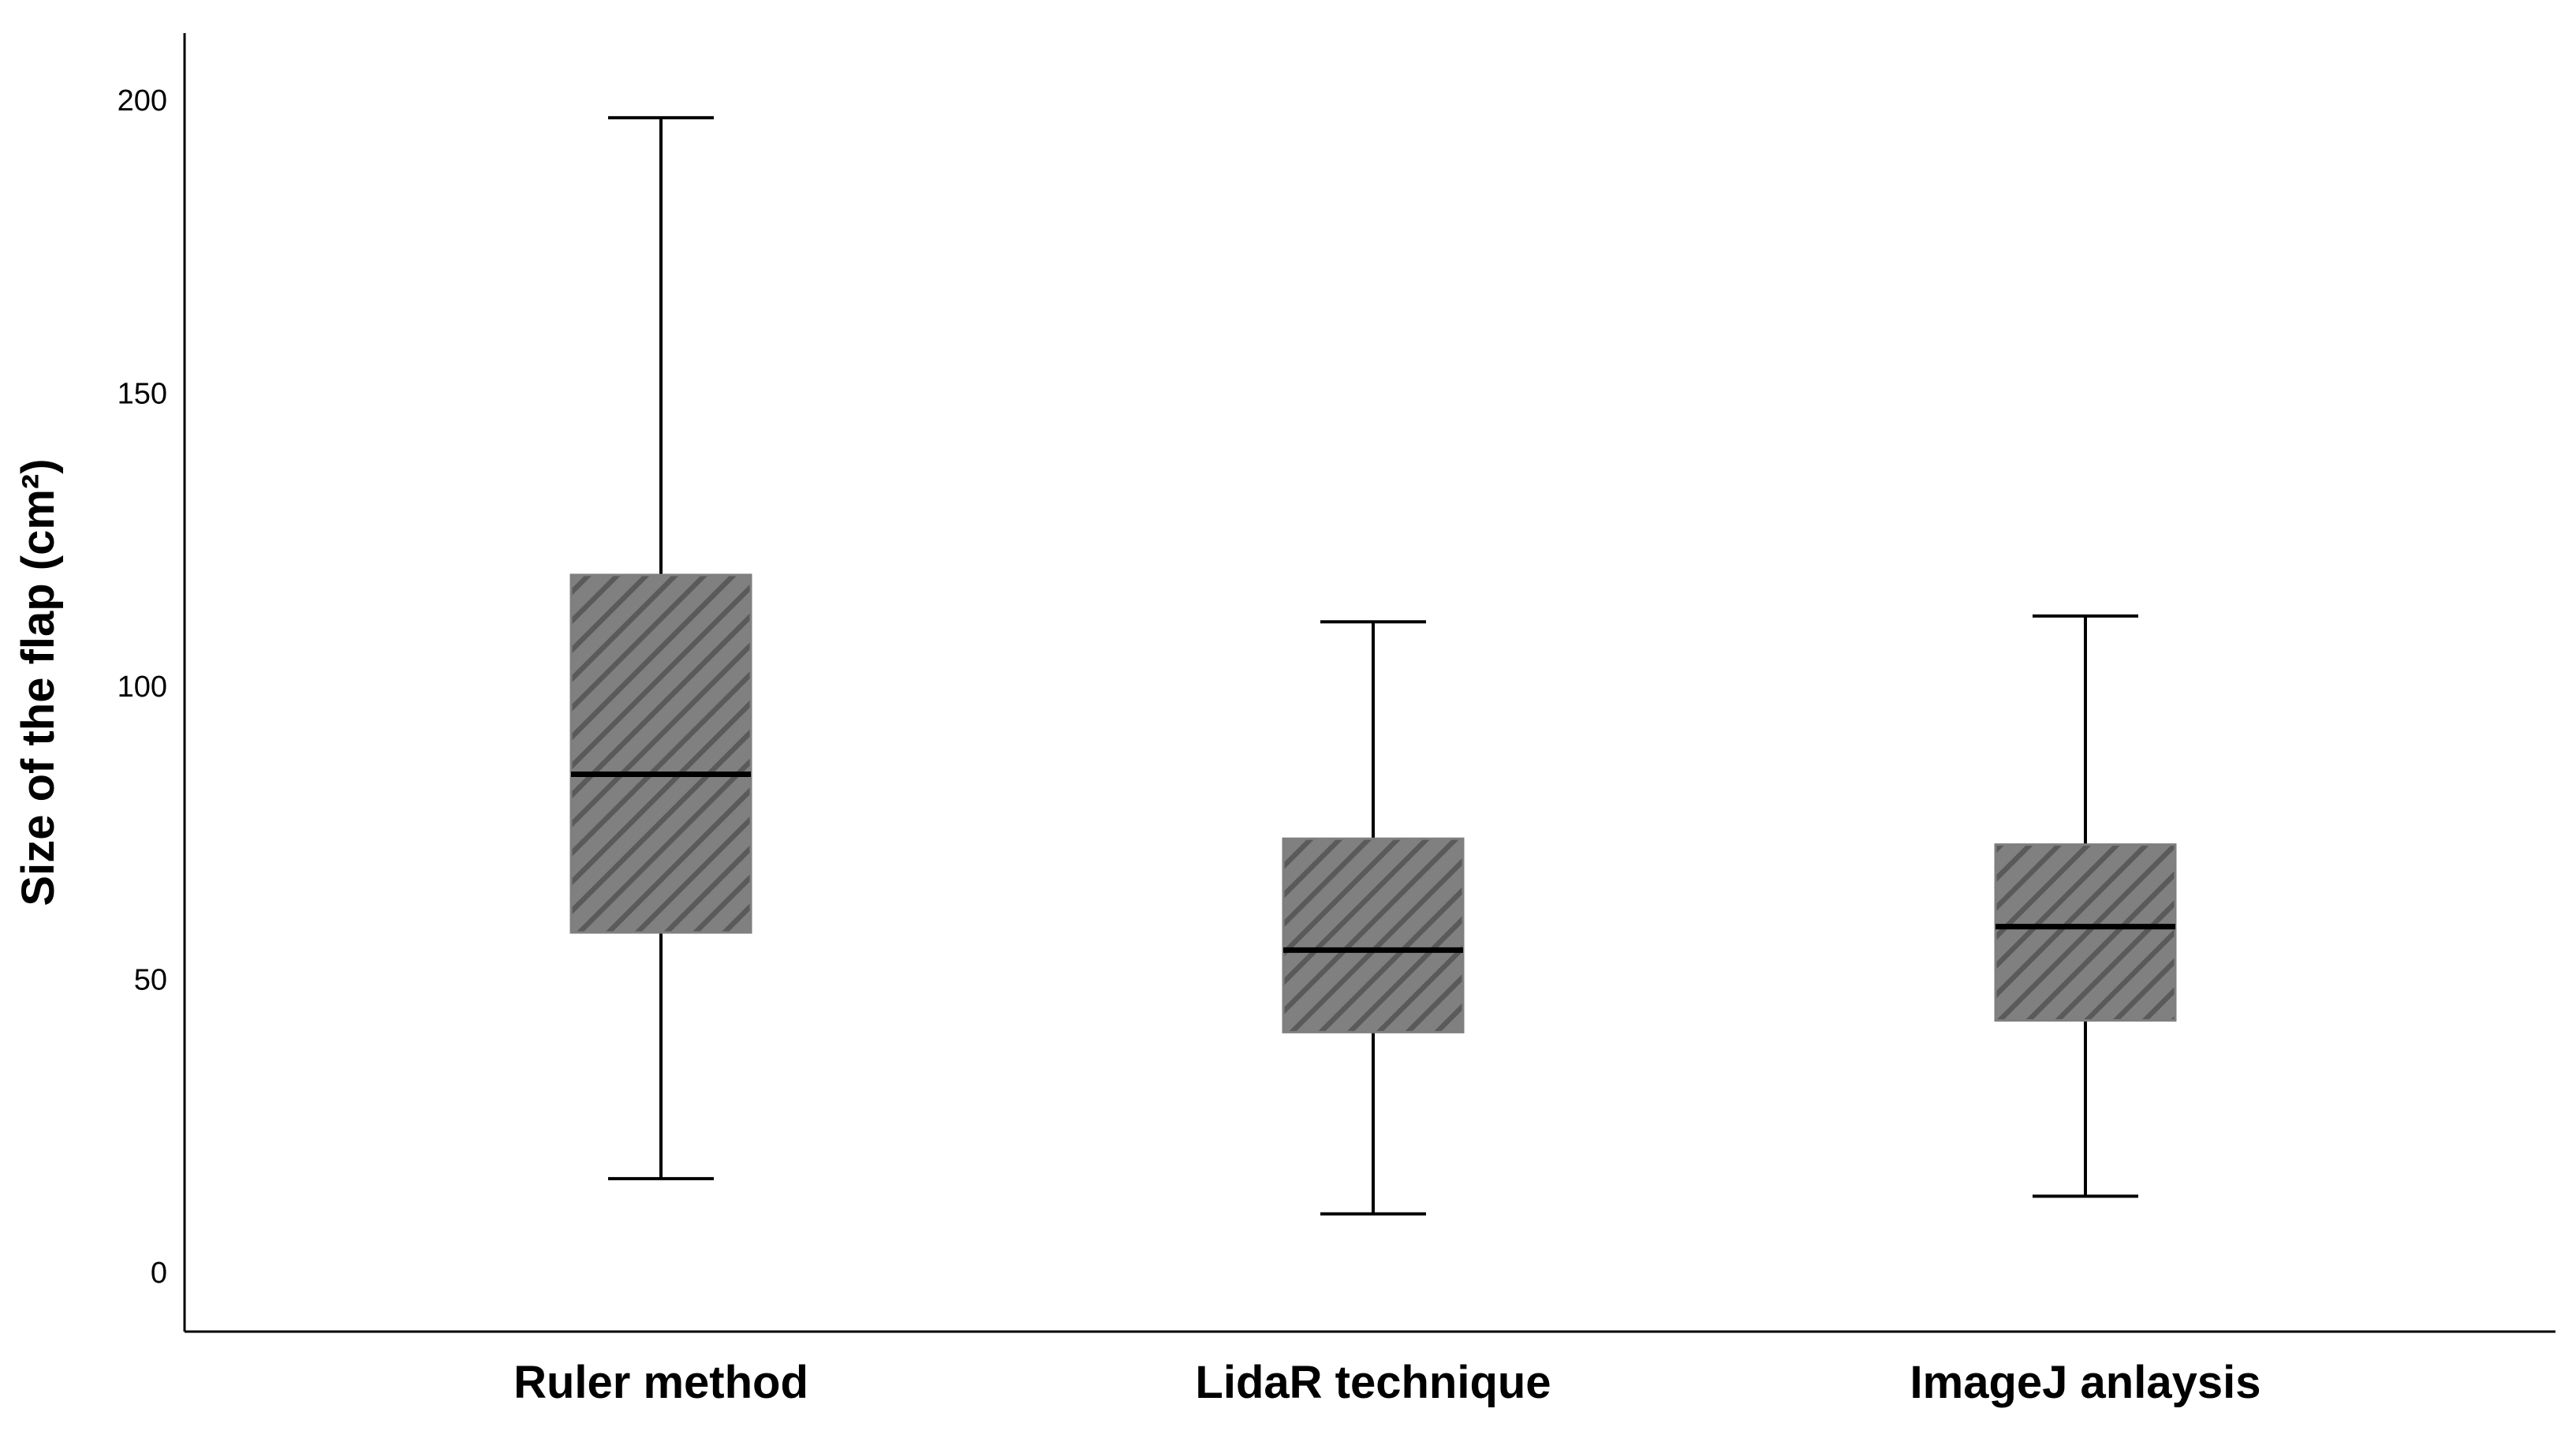 This screenshot has height=1431, width=2576. Describe the element at coordinates (159, 1273) in the screenshot. I see `y-tick-label-0: 0` at that location.